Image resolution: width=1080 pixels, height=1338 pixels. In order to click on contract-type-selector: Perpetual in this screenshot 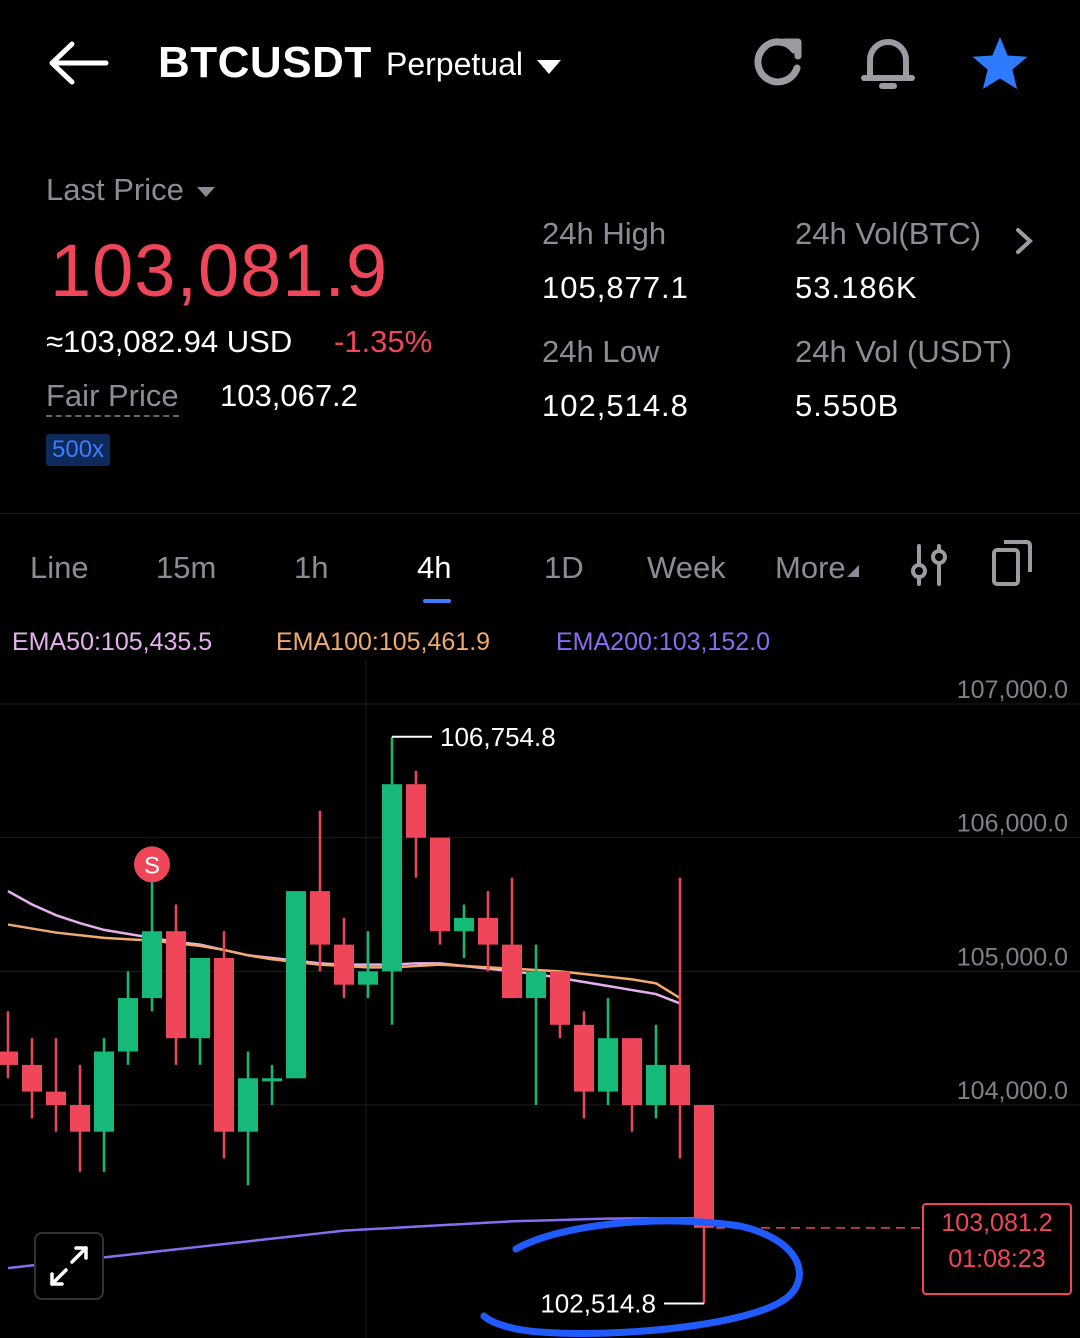, I will do `click(474, 64)`.